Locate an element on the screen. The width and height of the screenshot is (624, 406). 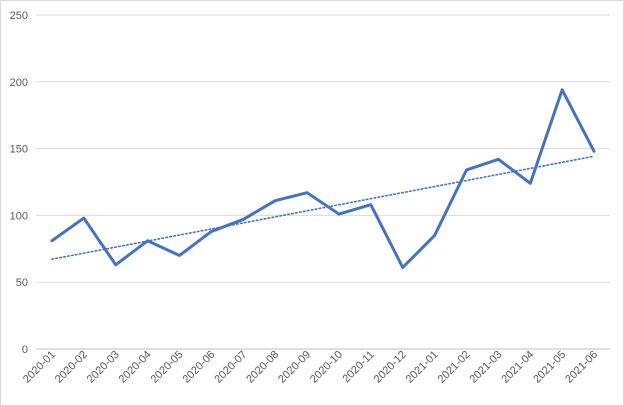
x-tick-label: 2020-12 is located at coordinates (390, 367).